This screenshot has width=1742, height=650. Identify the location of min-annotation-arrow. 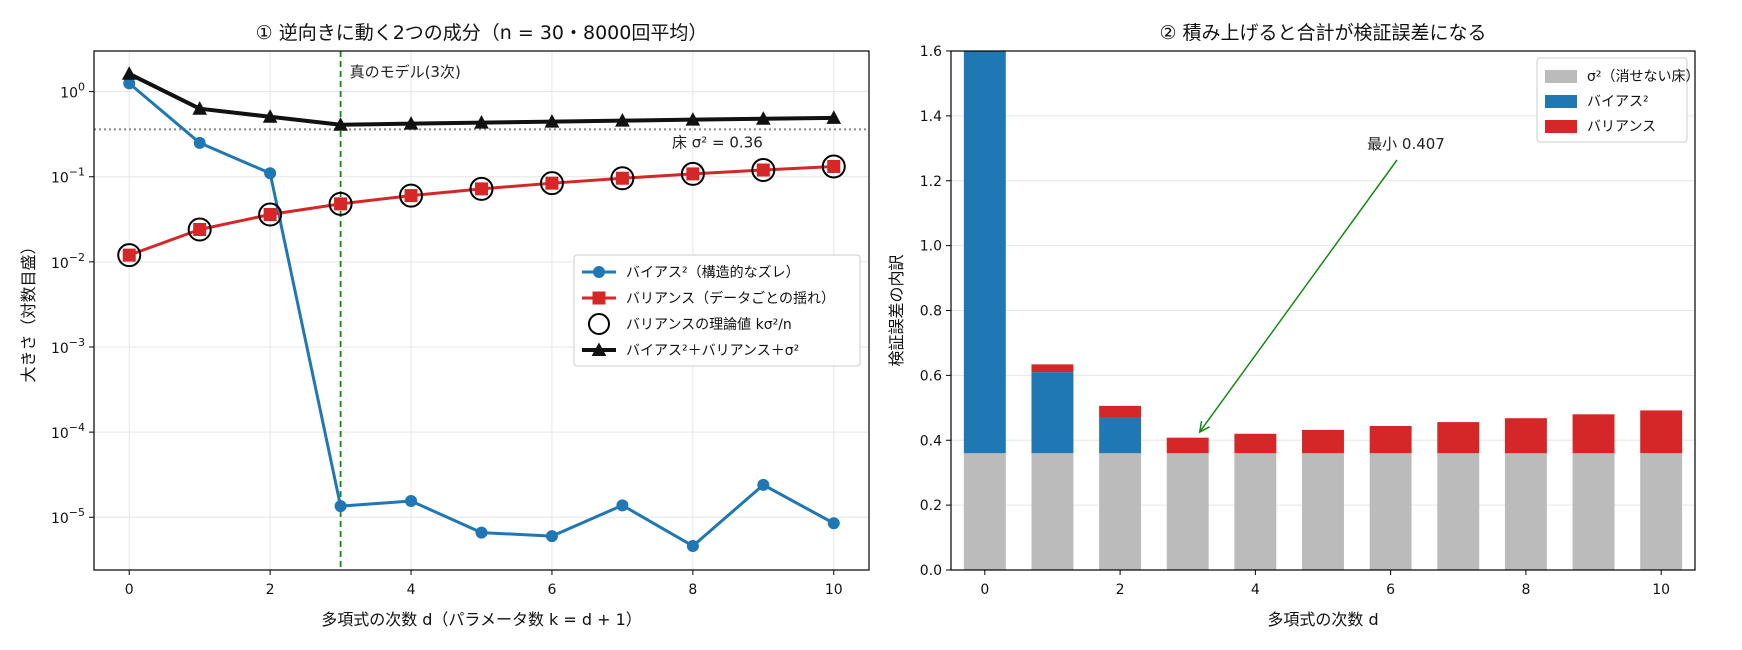
(1298, 296).